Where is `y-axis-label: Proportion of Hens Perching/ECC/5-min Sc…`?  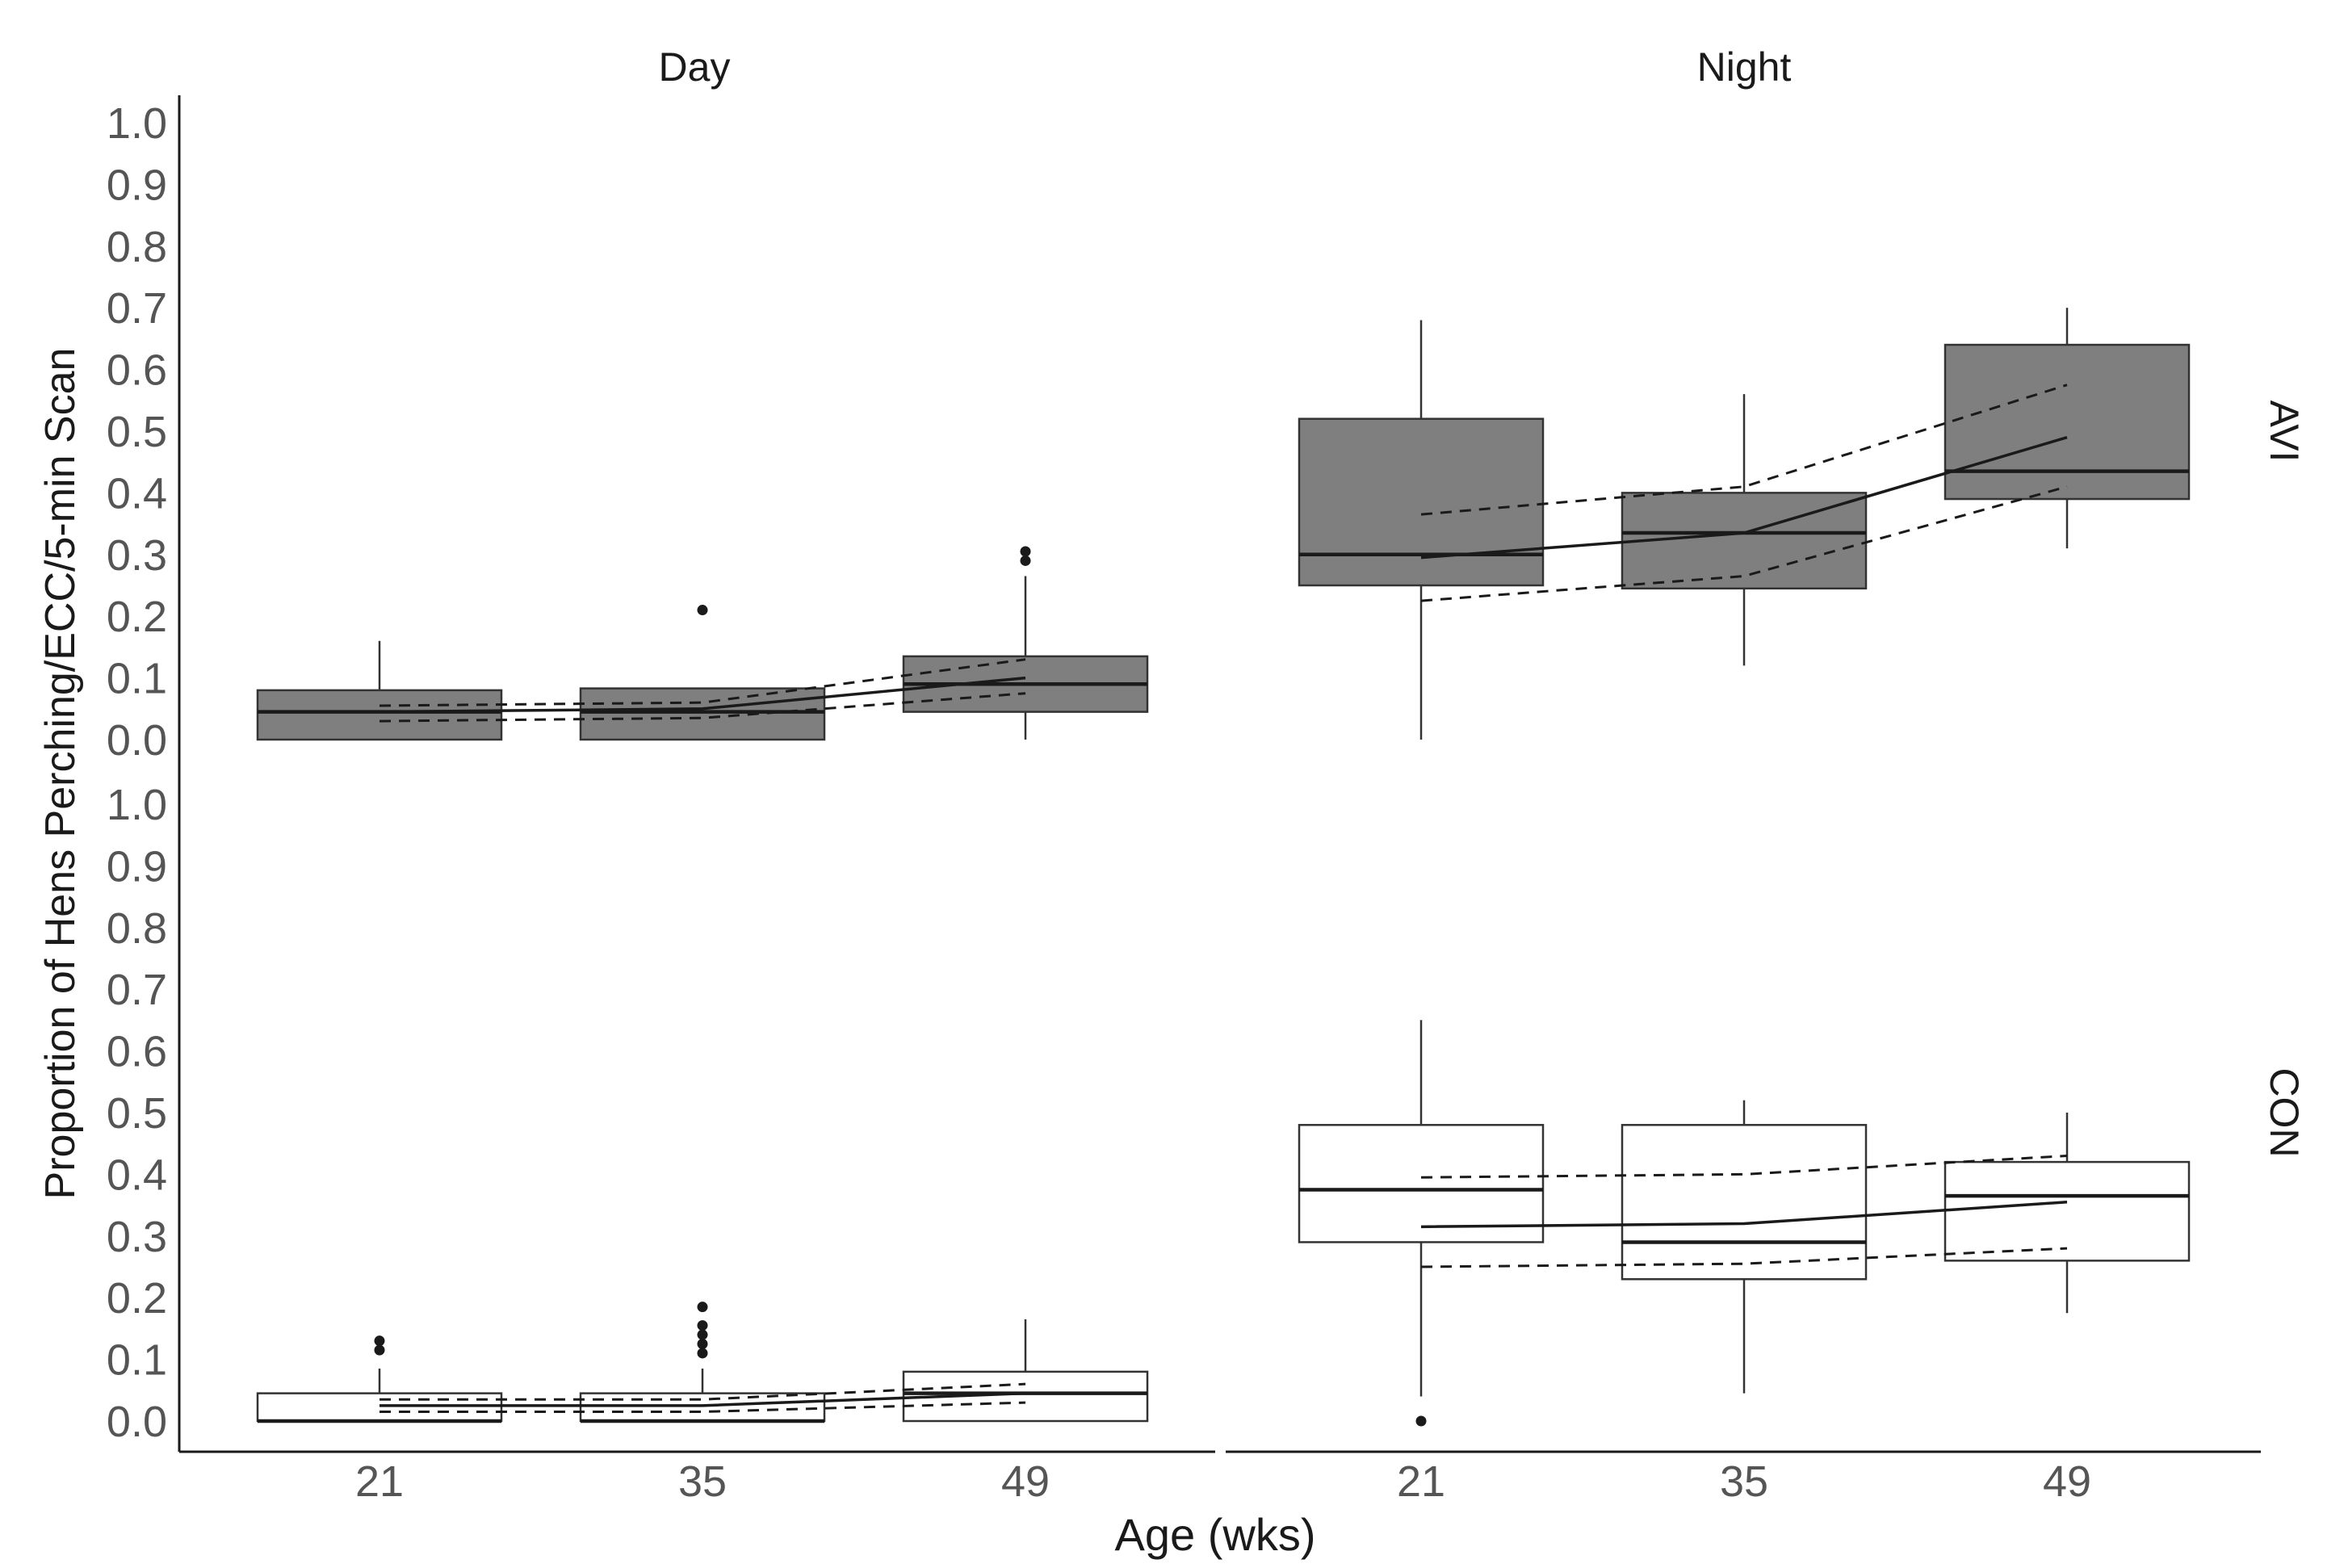 y-axis-label: Proportion of Hens Perching/ECC/5-min Sc… is located at coordinates (61, 774).